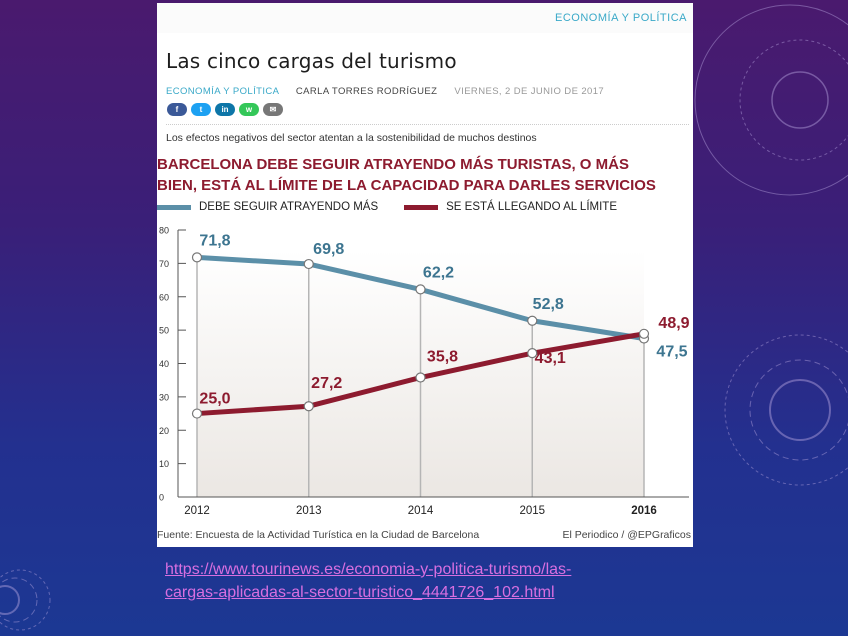 The image size is (848, 636). What do you see at coordinates (222, 91) in the screenshot?
I see `section-link: ECONOMÍA Y POLÍTICA` at bounding box center [222, 91].